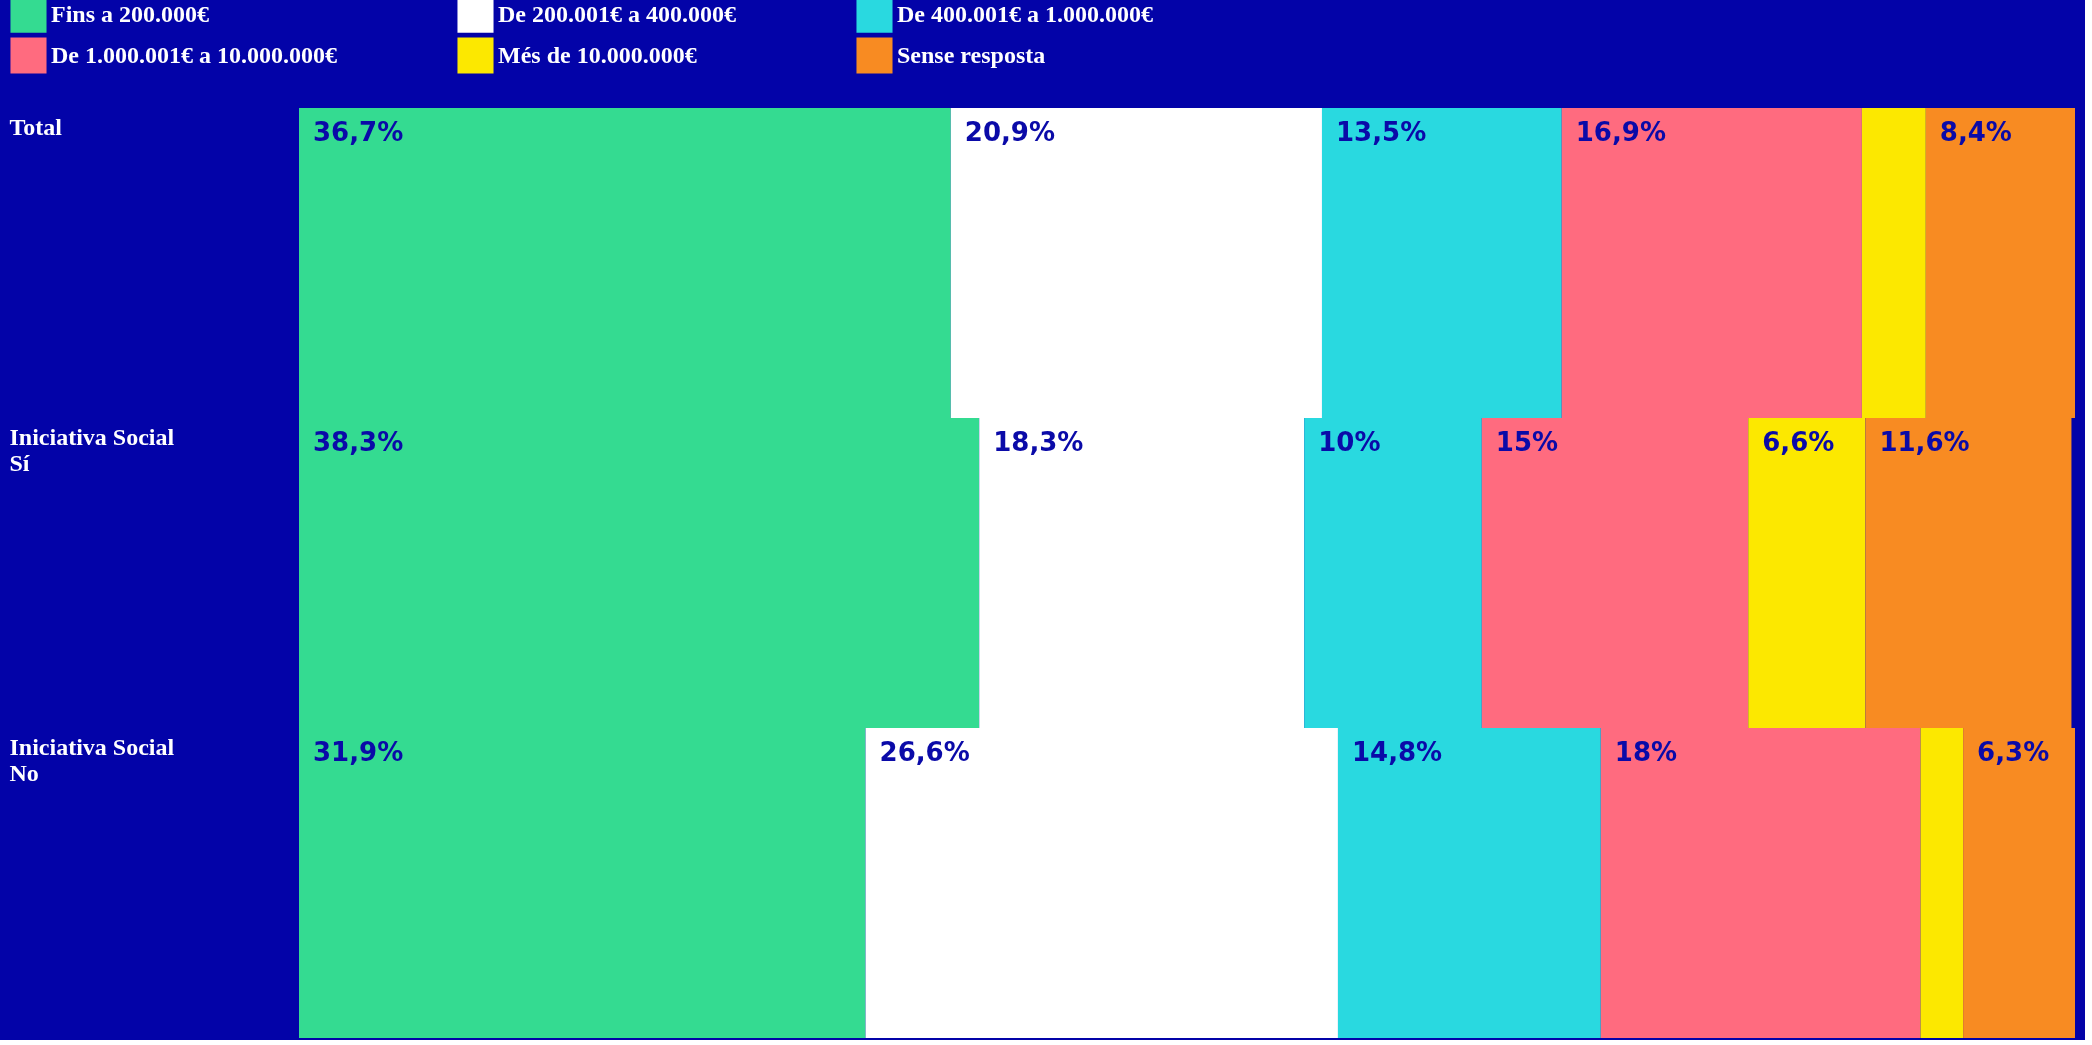  What do you see at coordinates (924, 752) in the screenshot?
I see `data-label: 26,6%` at bounding box center [924, 752].